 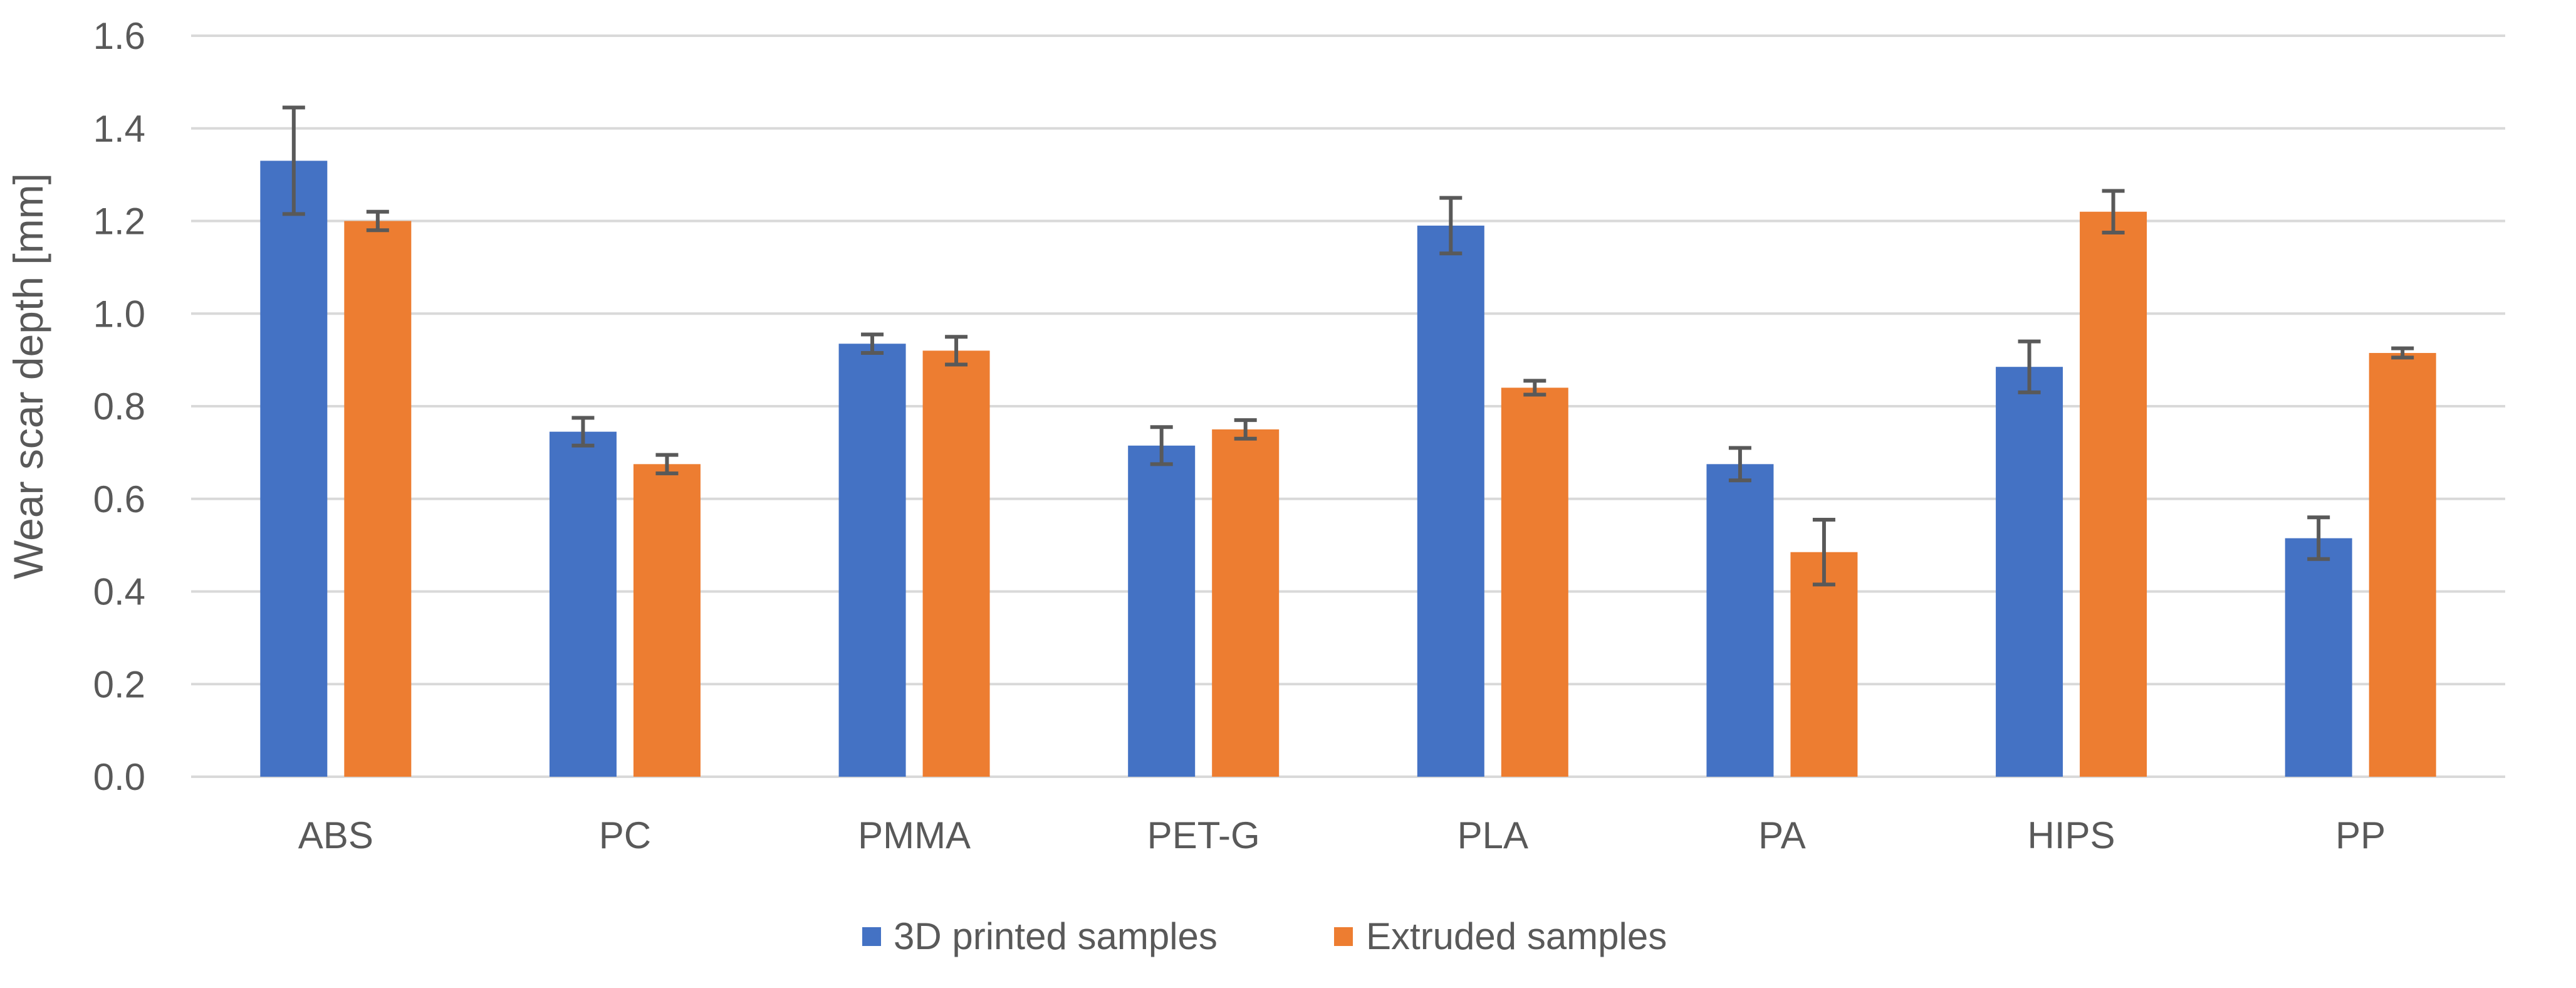 I want to click on y-tick-label: 1.6, so click(x=119, y=36).